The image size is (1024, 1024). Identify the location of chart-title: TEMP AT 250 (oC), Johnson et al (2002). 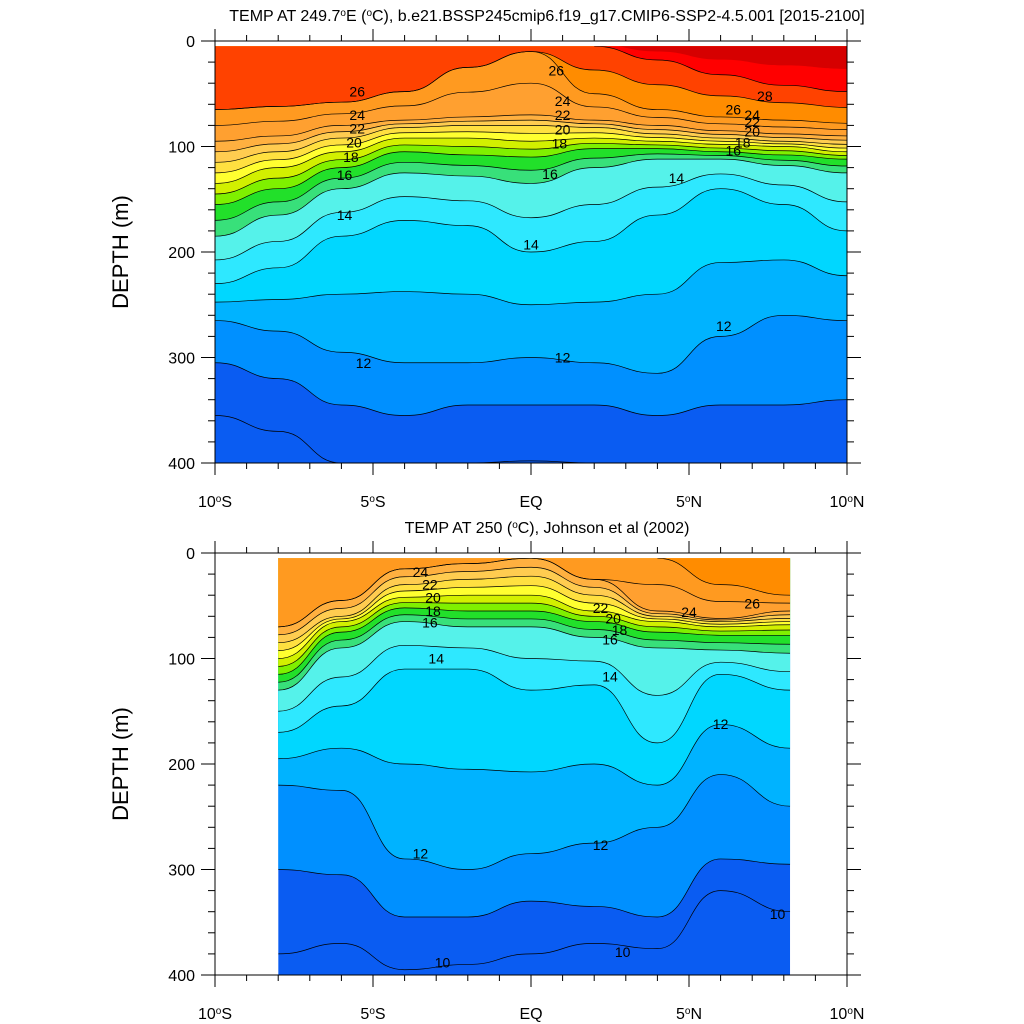
(547, 529).